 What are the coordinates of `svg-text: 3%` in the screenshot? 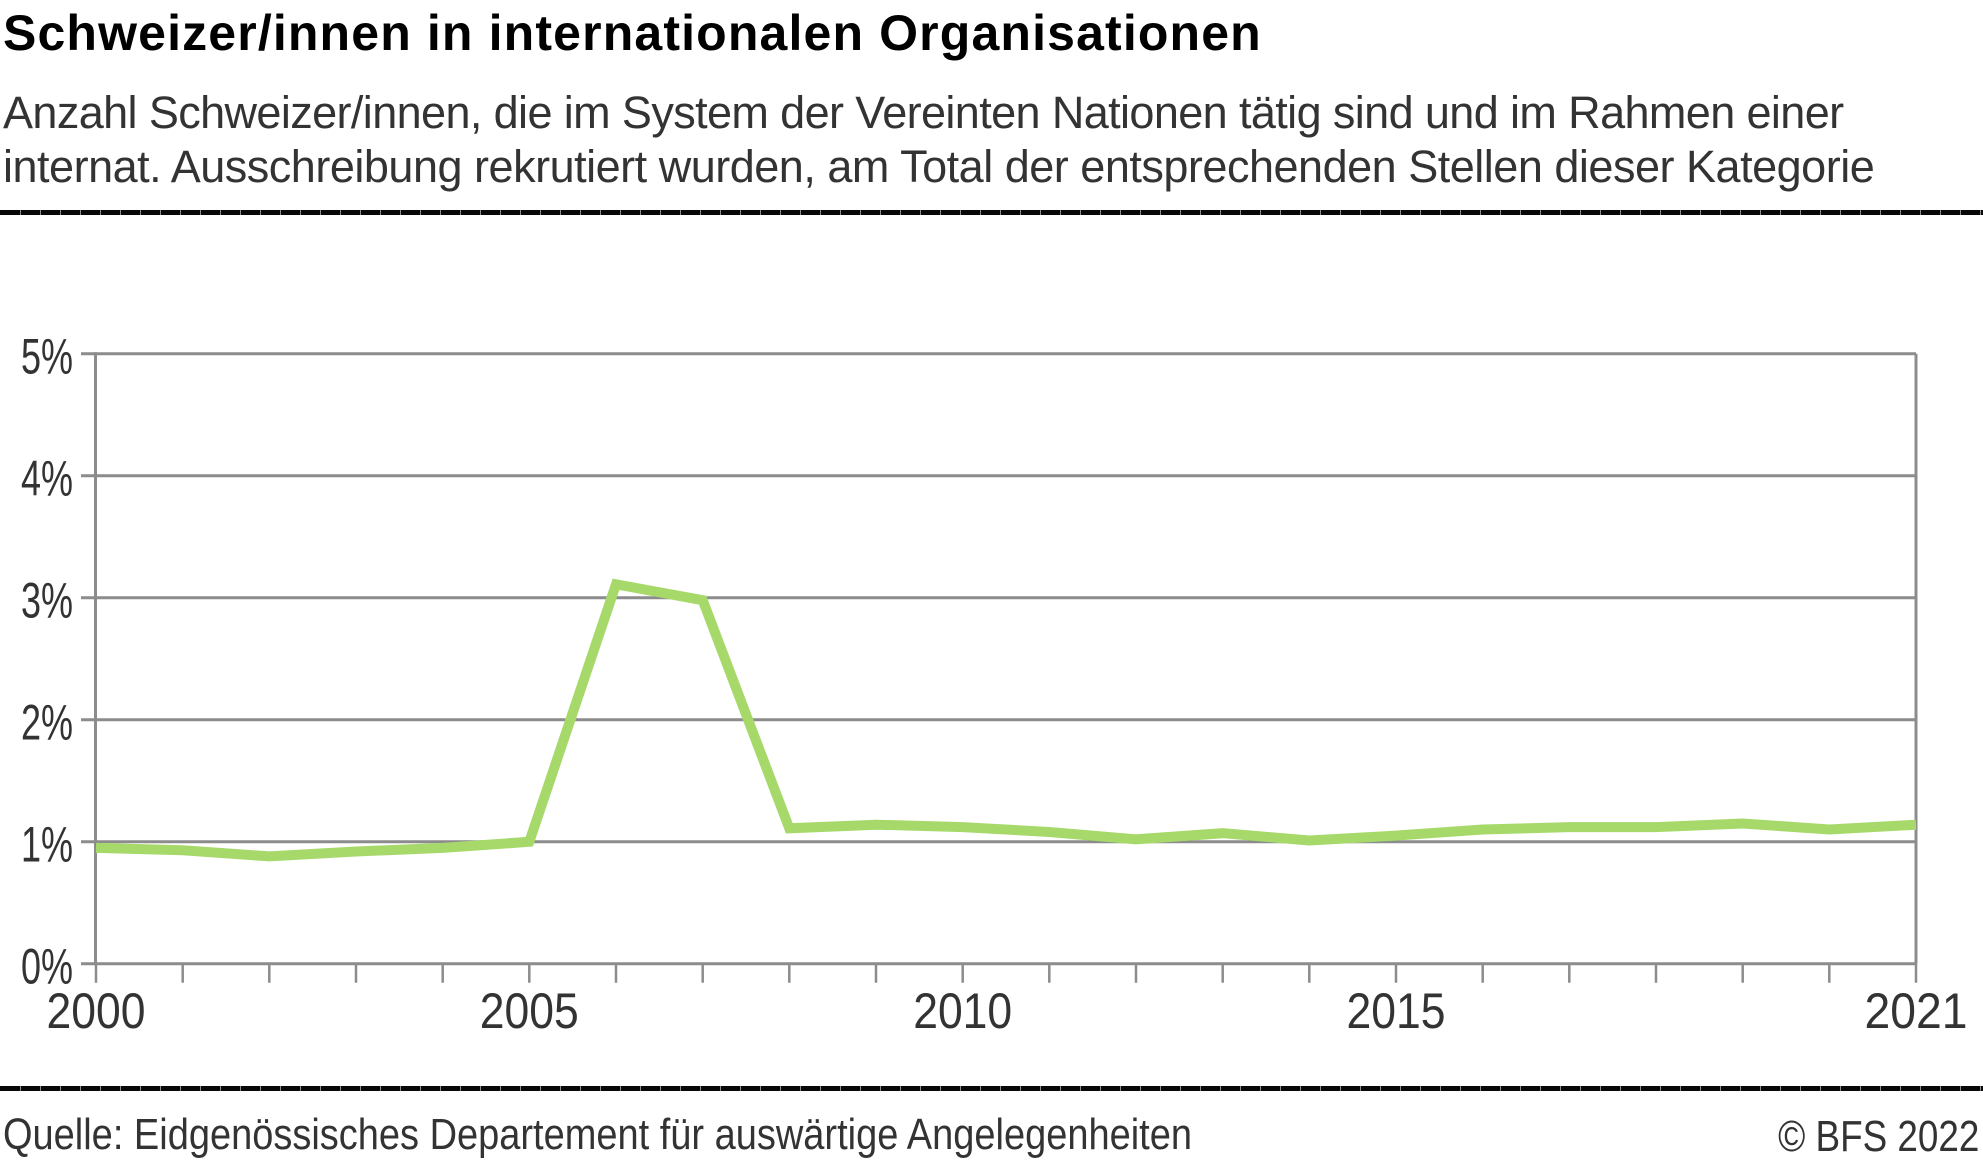 It's located at (47, 601).